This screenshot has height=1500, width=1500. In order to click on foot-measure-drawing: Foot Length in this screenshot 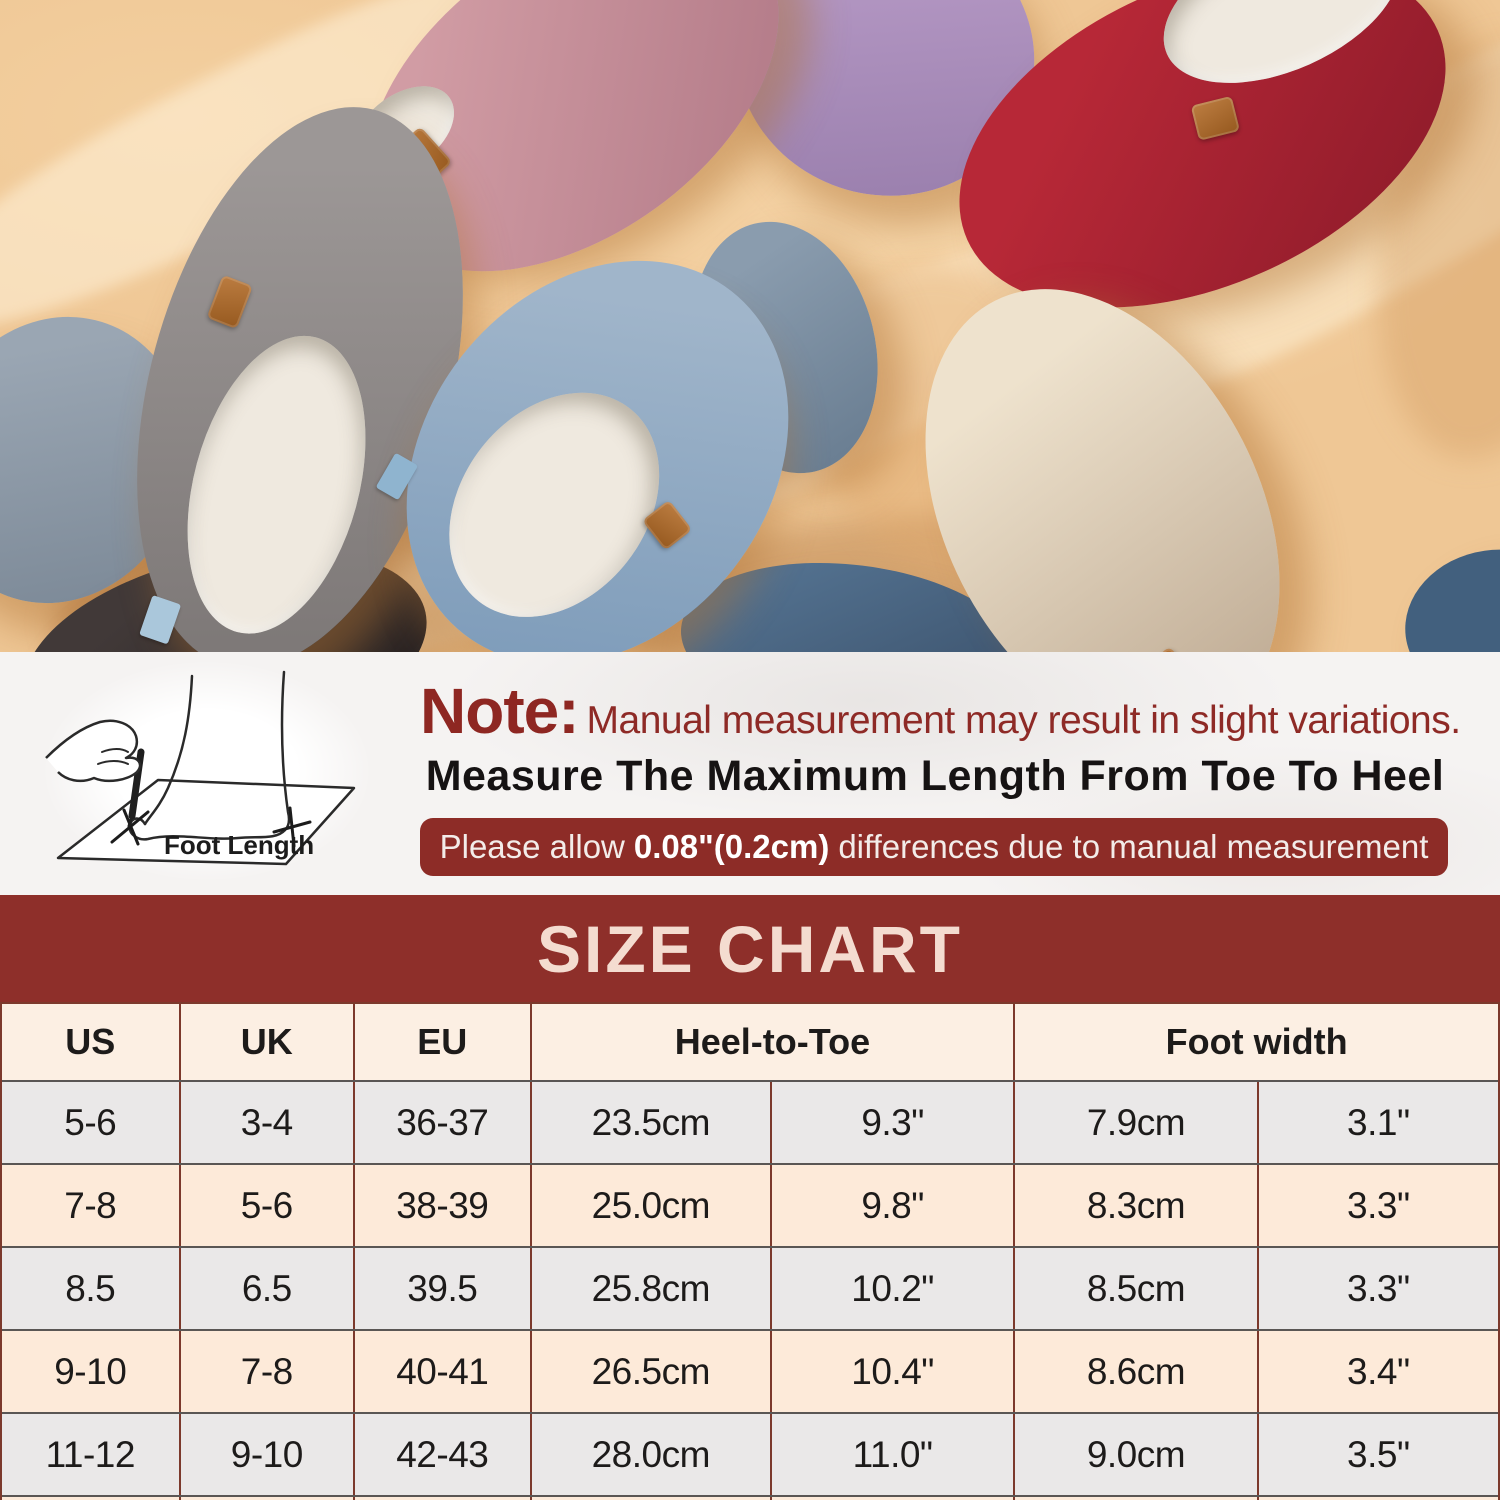, I will do `click(200, 768)`.